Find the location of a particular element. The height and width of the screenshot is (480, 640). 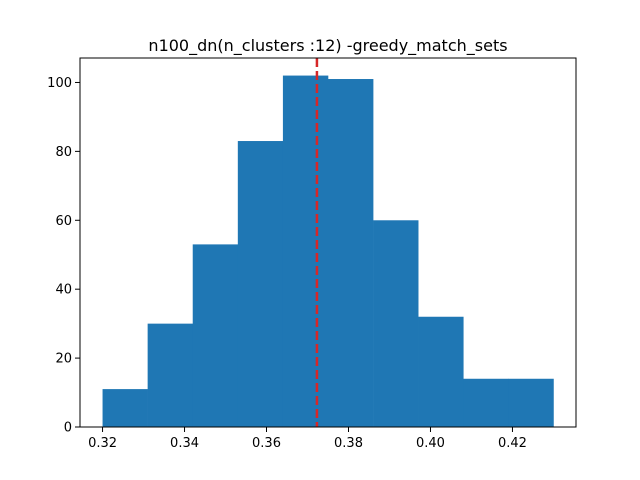

y-axis: 0 20 40 60 80 100 is located at coordinates (63, 256).